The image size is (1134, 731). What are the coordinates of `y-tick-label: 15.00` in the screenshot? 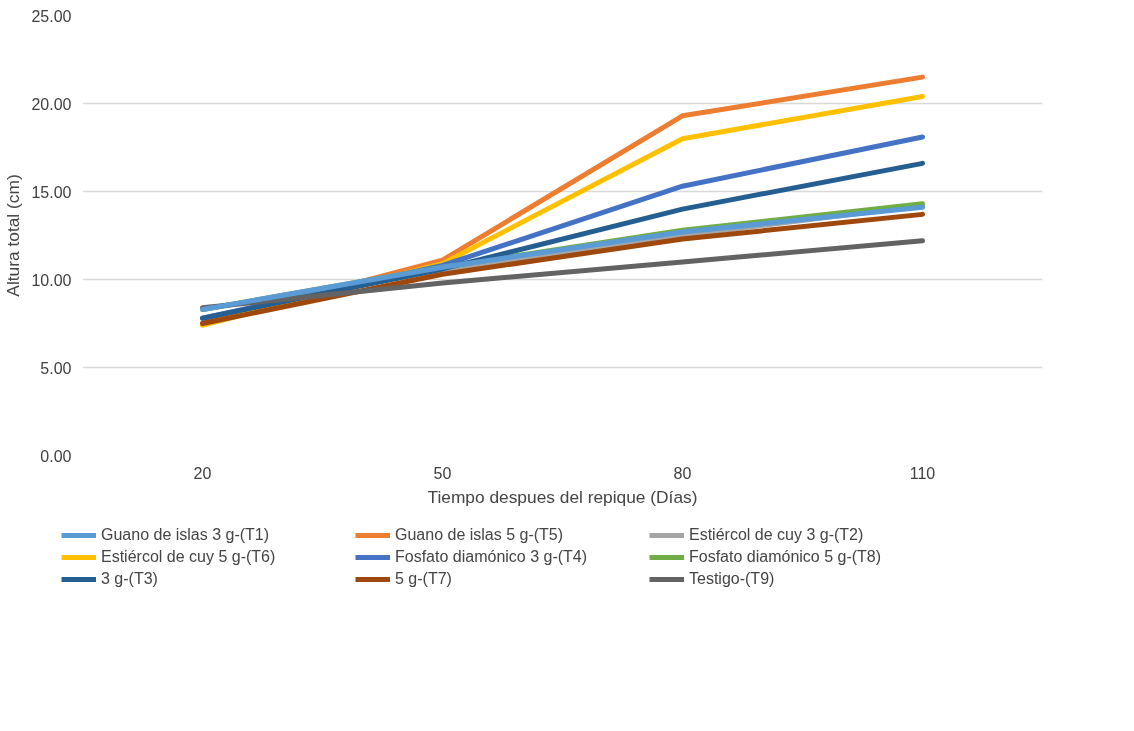 It's located at (51, 192).